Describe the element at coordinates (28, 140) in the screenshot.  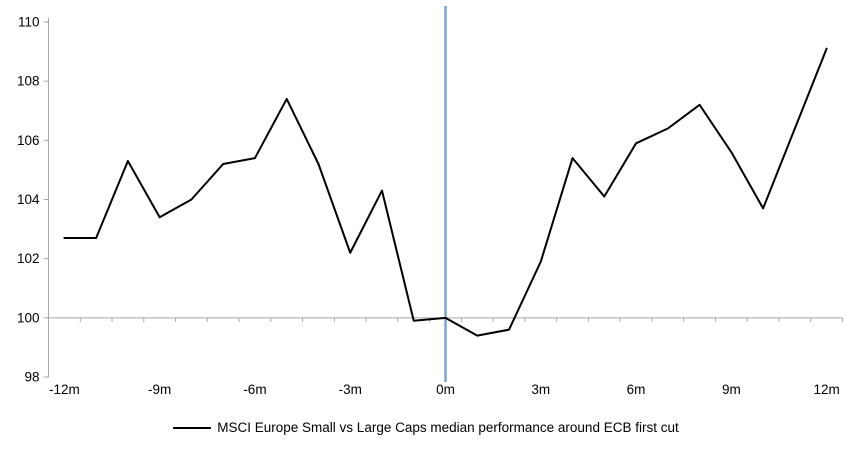
I see `y-tick-label: 106` at that location.